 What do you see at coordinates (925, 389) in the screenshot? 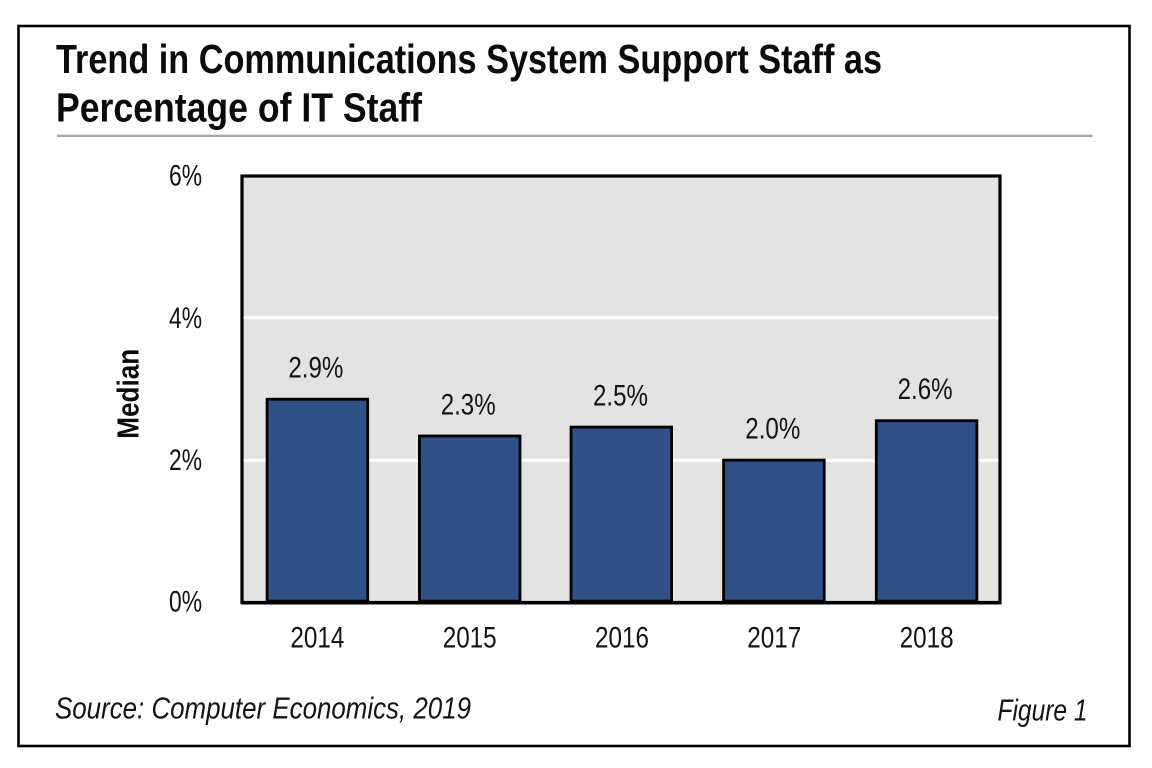
I see `svg-text: 2.6%` at bounding box center [925, 389].